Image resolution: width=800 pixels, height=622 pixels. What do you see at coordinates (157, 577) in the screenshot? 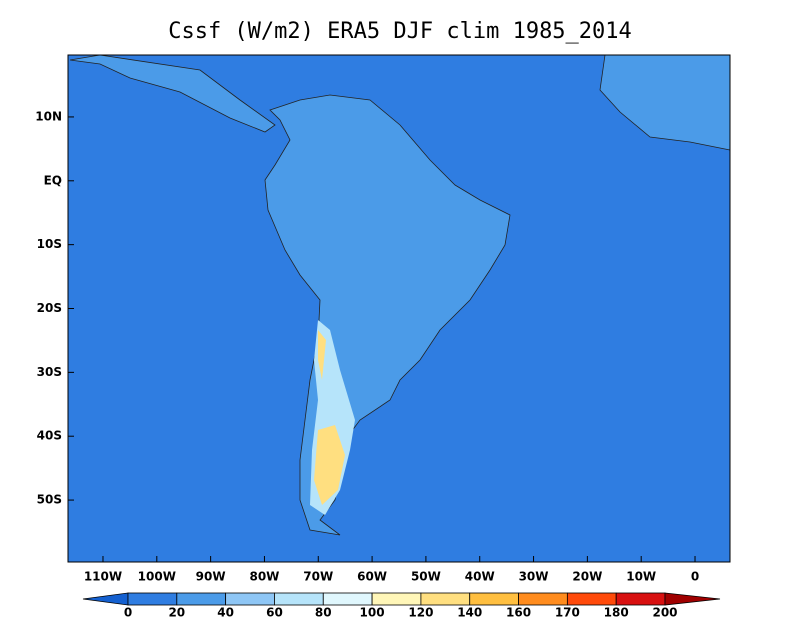
I see `x-tick-label: 100W` at bounding box center [157, 577].